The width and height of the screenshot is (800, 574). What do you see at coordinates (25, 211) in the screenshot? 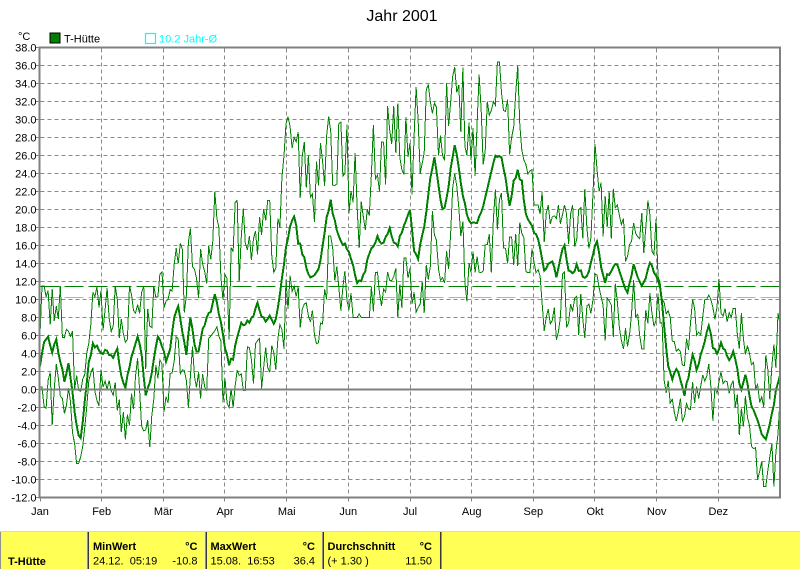
I see `svg-text: 20.0` at bounding box center [25, 211].